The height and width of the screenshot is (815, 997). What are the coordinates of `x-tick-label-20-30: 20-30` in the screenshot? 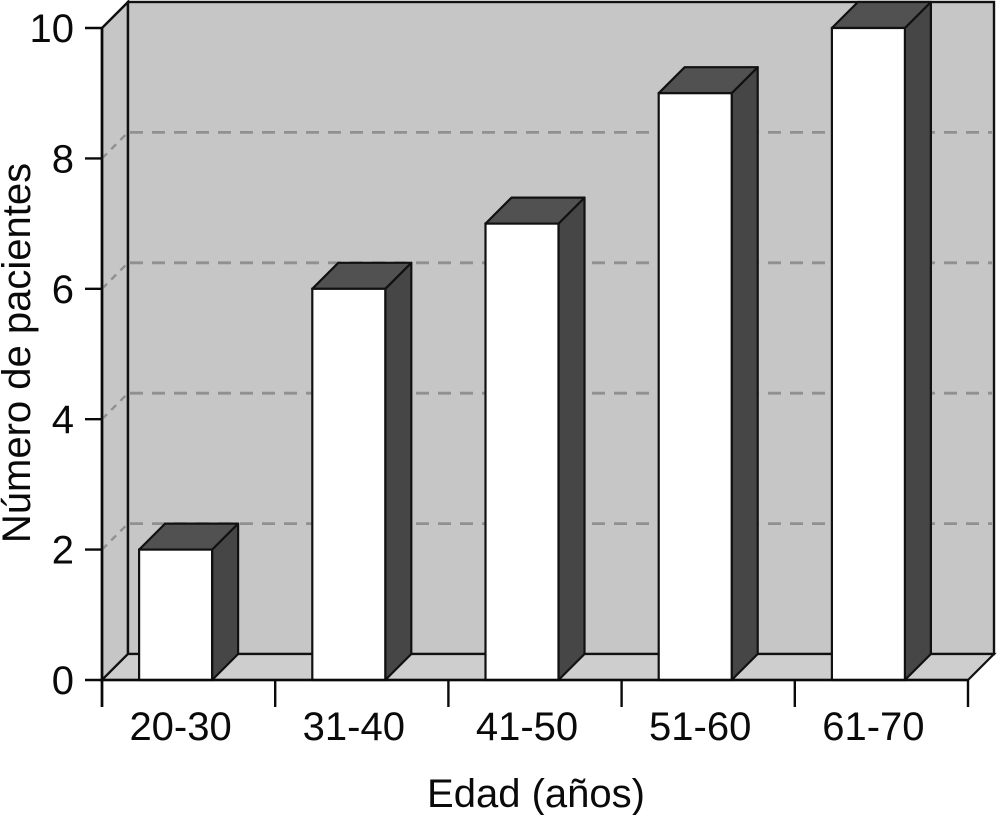 It's located at (180, 727).